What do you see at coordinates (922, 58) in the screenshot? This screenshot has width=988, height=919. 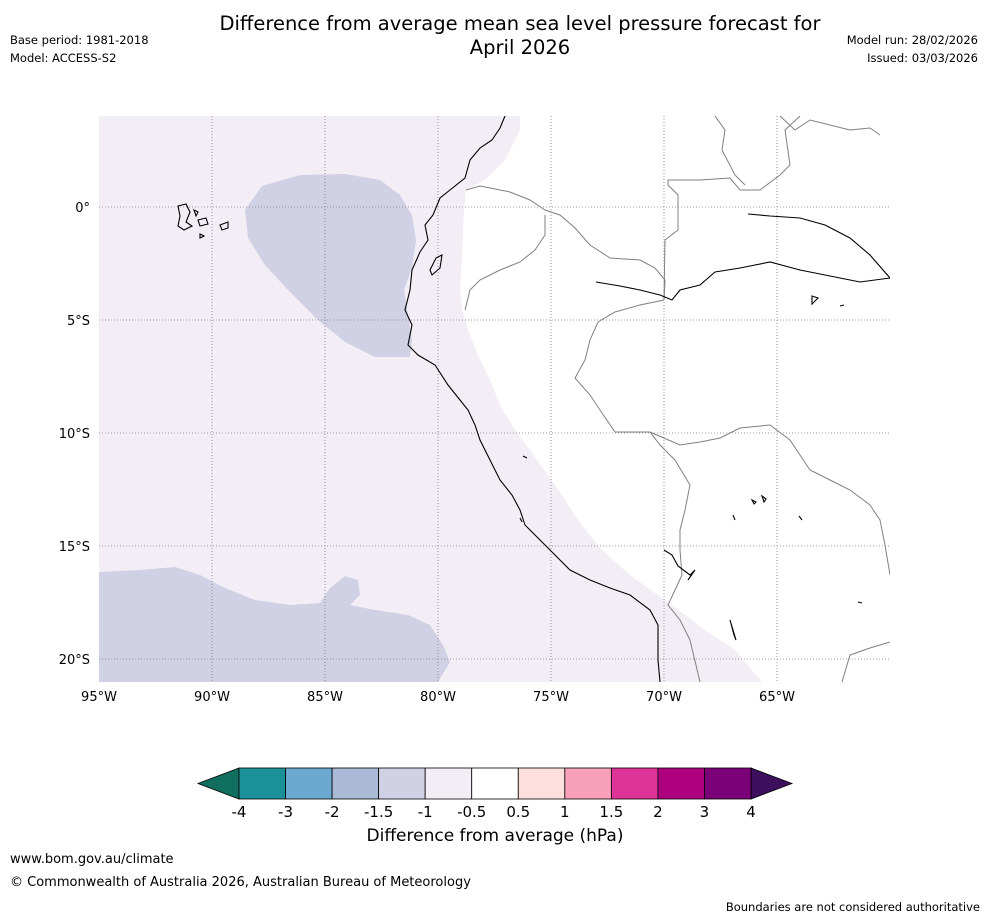 I see `issued-date: Issued: 03/03/2026` at bounding box center [922, 58].